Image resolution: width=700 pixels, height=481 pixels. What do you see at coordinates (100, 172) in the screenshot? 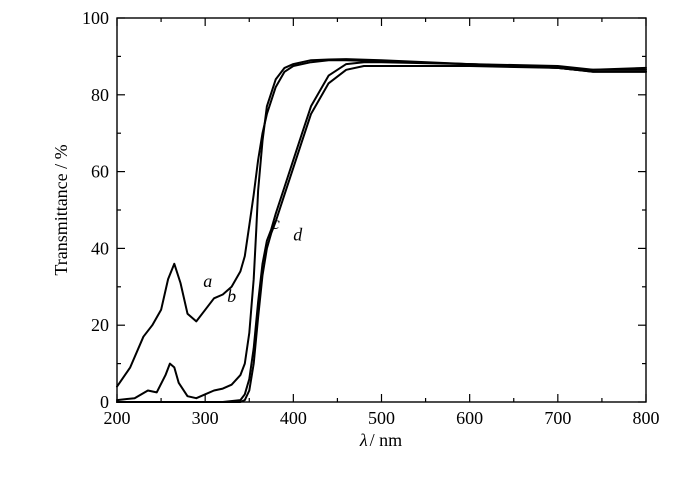
I see `y-tick-label: 60` at bounding box center [100, 172].